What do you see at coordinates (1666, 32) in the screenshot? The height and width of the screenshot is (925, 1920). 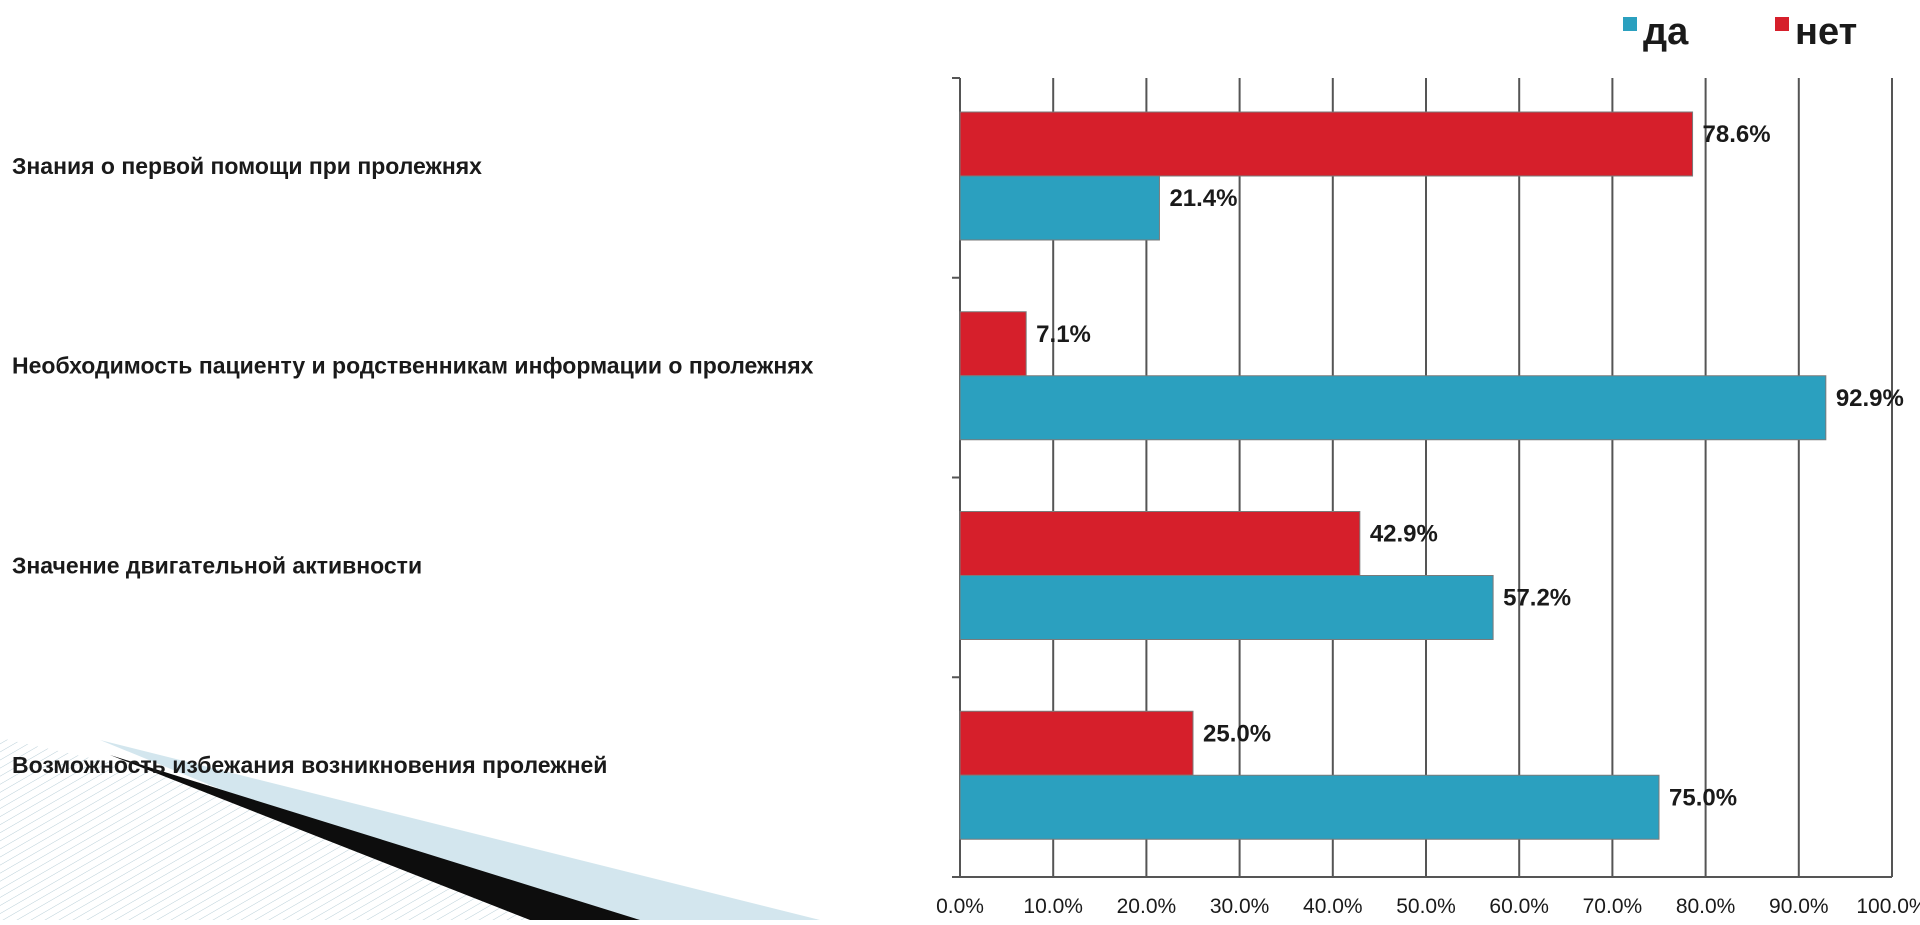 I see `legend-label: да` at bounding box center [1666, 32].